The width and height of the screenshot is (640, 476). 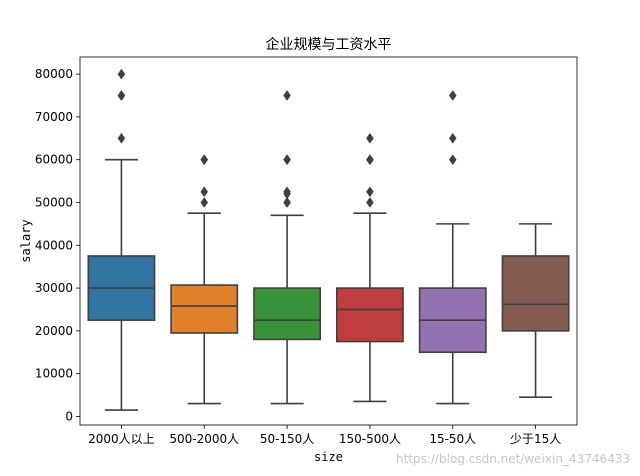 What do you see at coordinates (452, 439) in the screenshot?
I see `x-tick-label: 15-50人` at bounding box center [452, 439].